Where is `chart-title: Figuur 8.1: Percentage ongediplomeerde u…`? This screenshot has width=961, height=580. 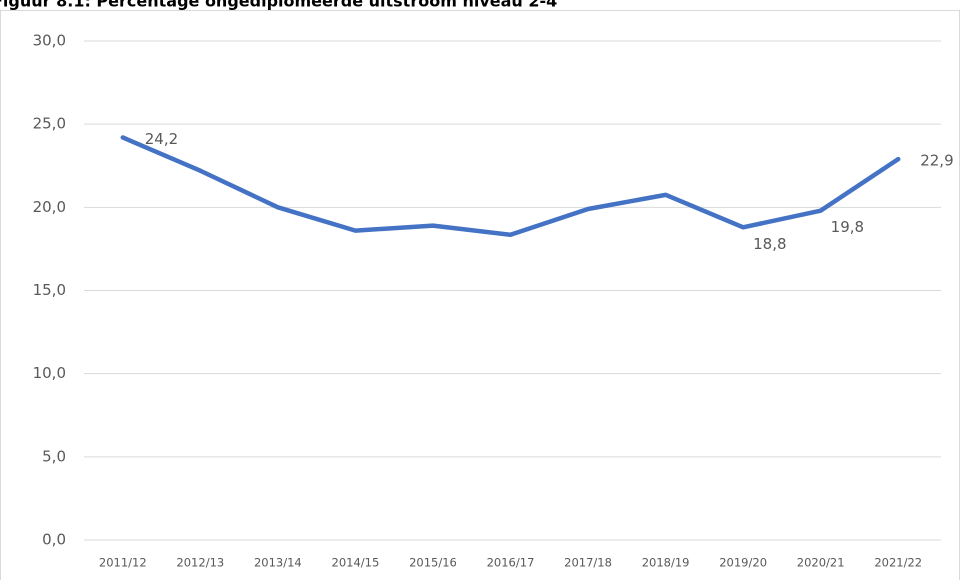 chart-title: Figuur 8.1: Percentage ongediplomeerde u… is located at coordinates (278, 5).